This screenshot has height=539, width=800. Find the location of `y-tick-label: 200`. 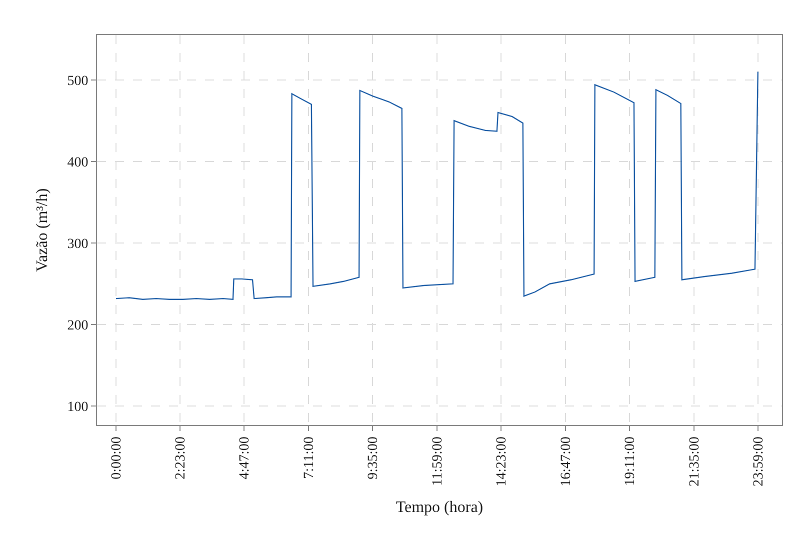

y-tick-label: 200 is located at coordinates (77, 326).